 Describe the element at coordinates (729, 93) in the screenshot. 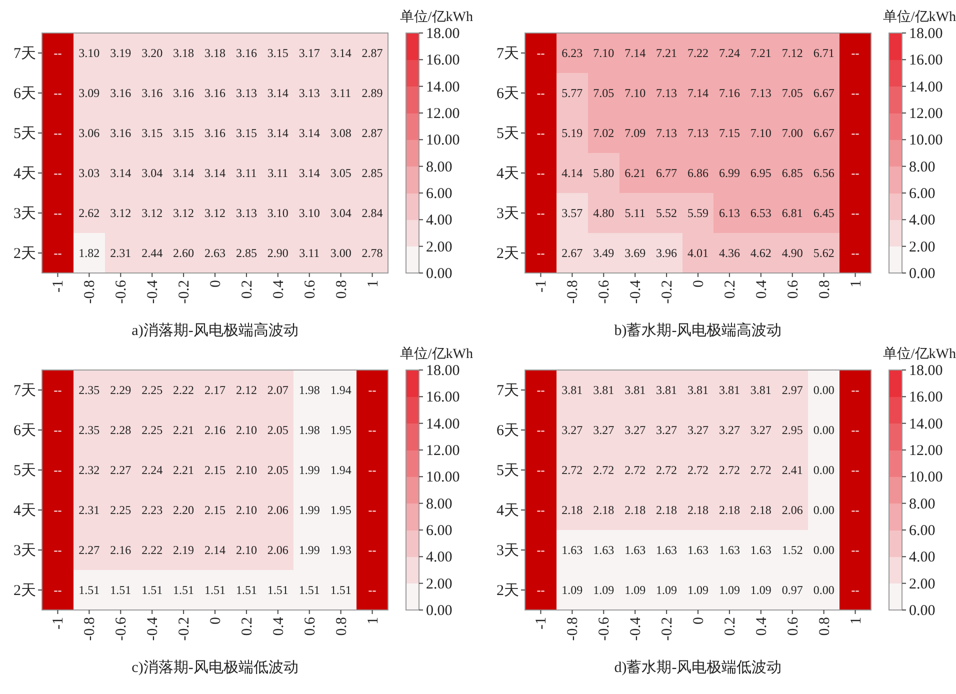

I see `data-label: 7.16` at that location.